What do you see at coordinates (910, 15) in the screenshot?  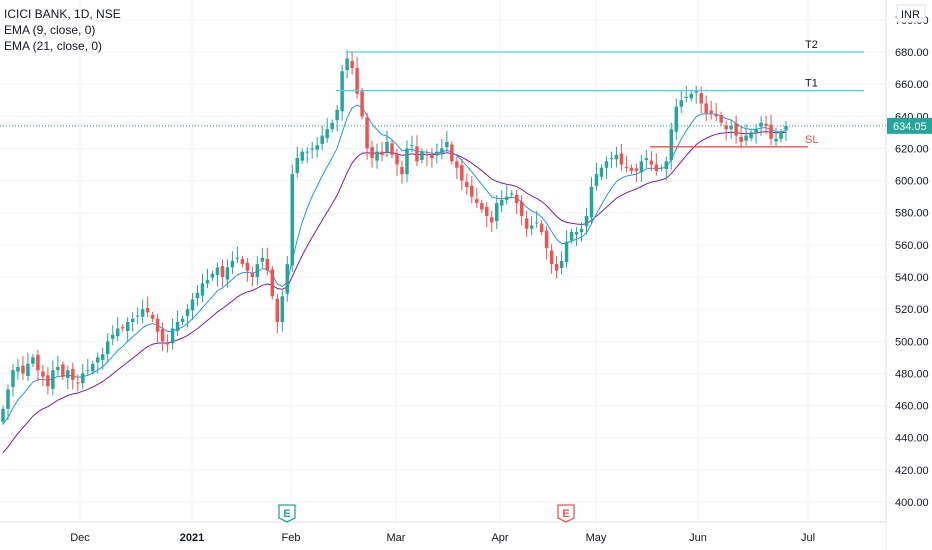 I see `currency-label: INR` at bounding box center [910, 15].